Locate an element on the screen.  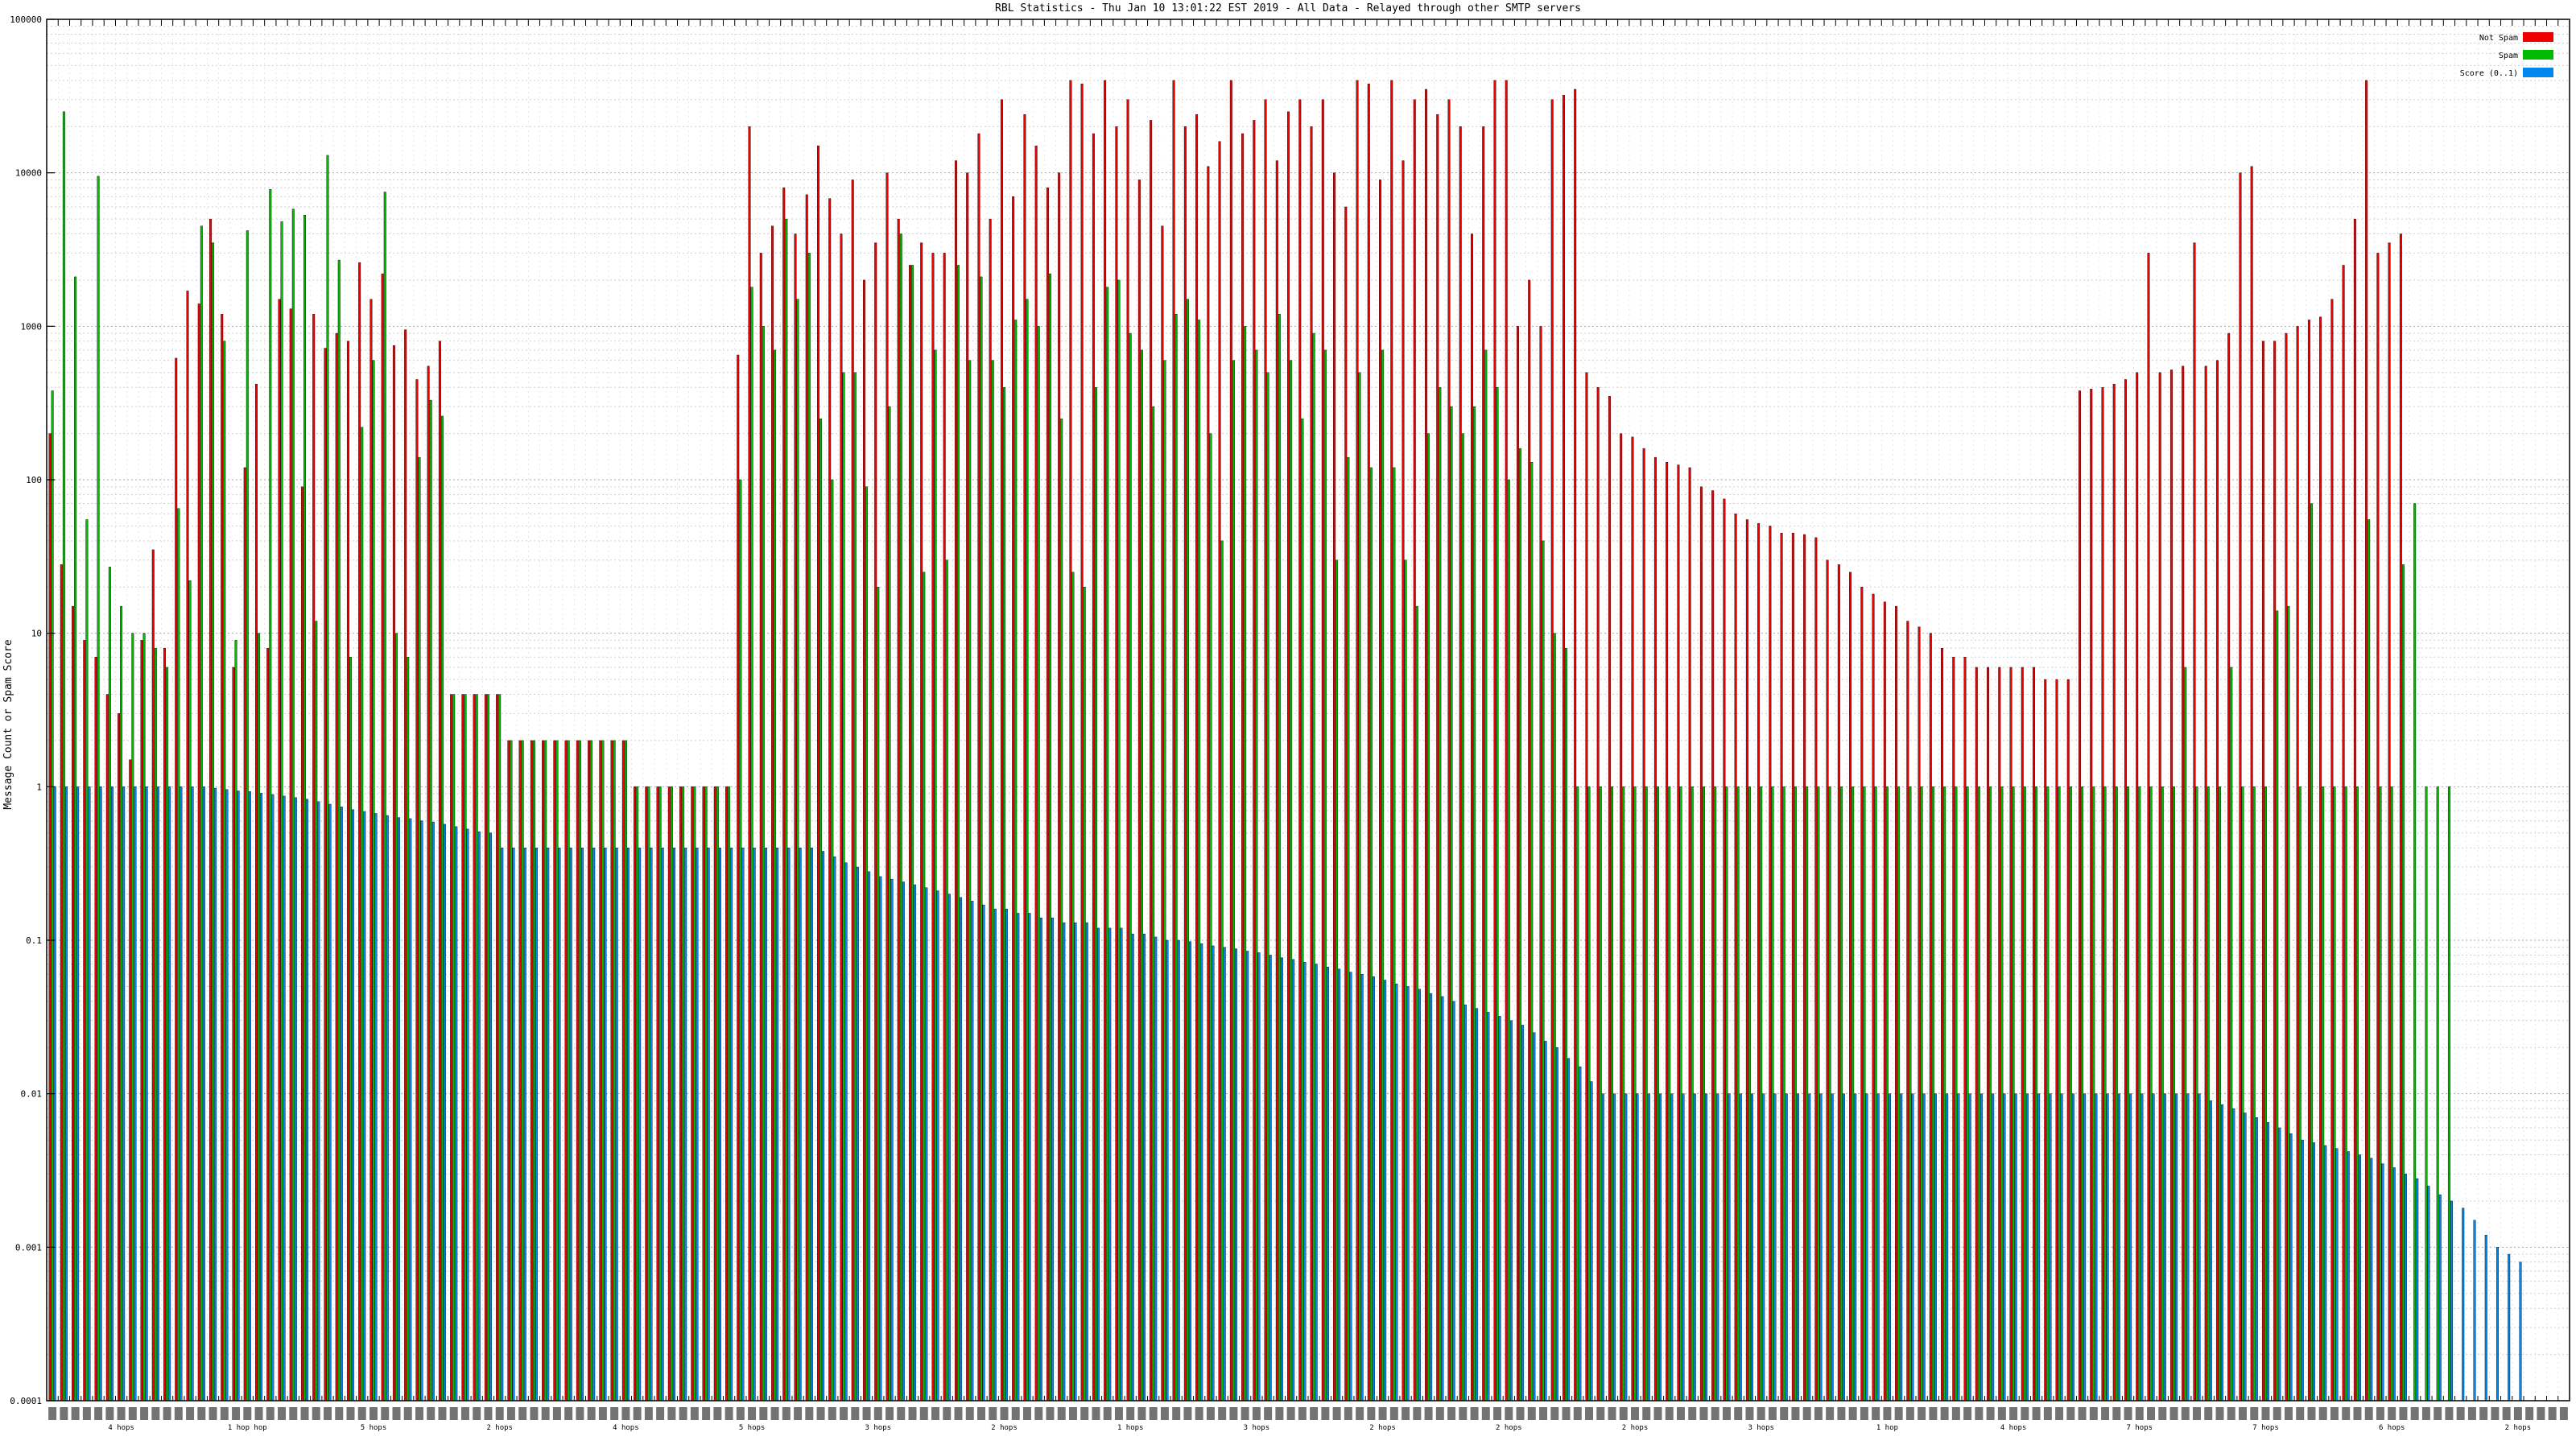
x-tick-label: 2 hops is located at coordinates (1382, 1428).